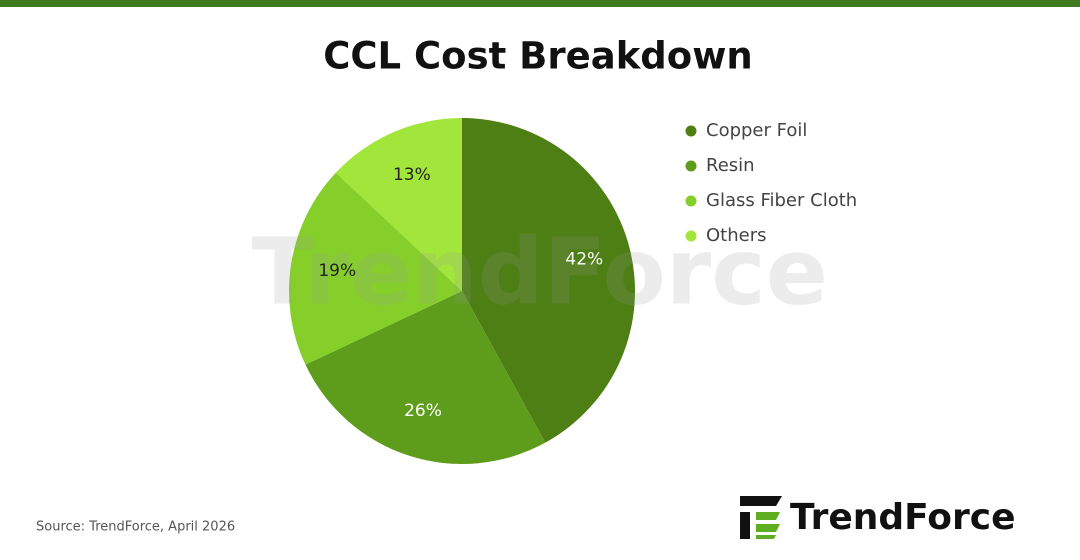 Image resolution: width=1080 pixels, height=560 pixels. I want to click on logo: TrendForce, so click(878, 517).